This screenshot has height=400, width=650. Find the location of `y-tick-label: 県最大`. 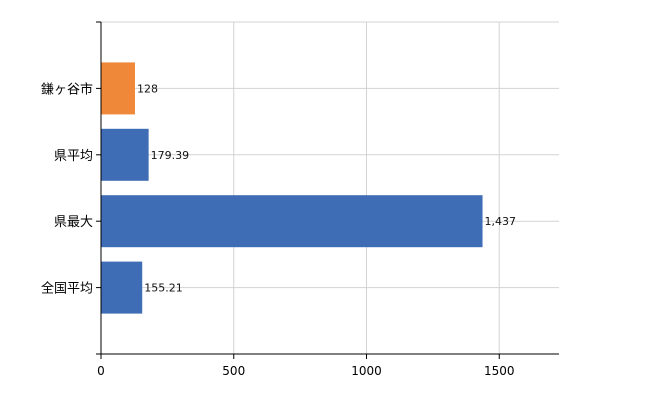

y-tick-label: 県最大 is located at coordinates (73, 222).